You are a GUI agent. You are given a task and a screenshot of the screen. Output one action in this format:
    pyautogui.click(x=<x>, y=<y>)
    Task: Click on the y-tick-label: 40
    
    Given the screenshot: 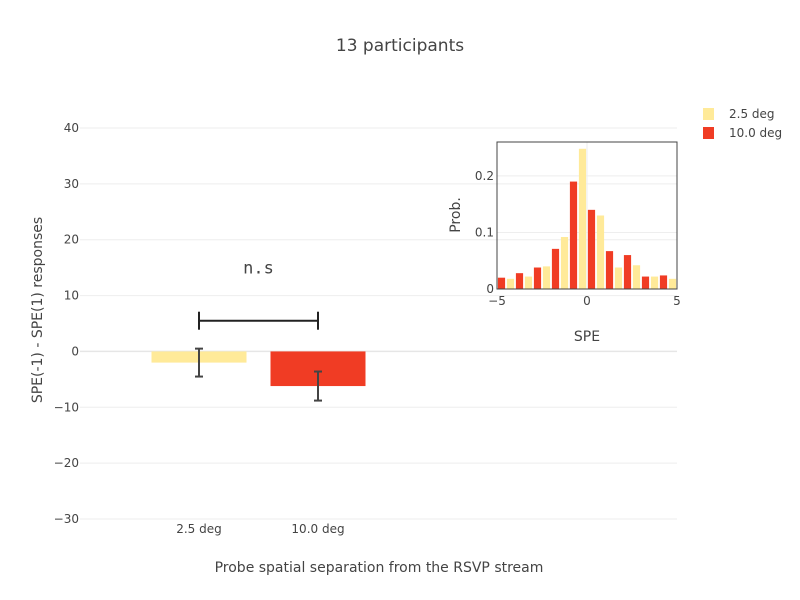 What is the action you would take?
    pyautogui.click(x=71, y=128)
    